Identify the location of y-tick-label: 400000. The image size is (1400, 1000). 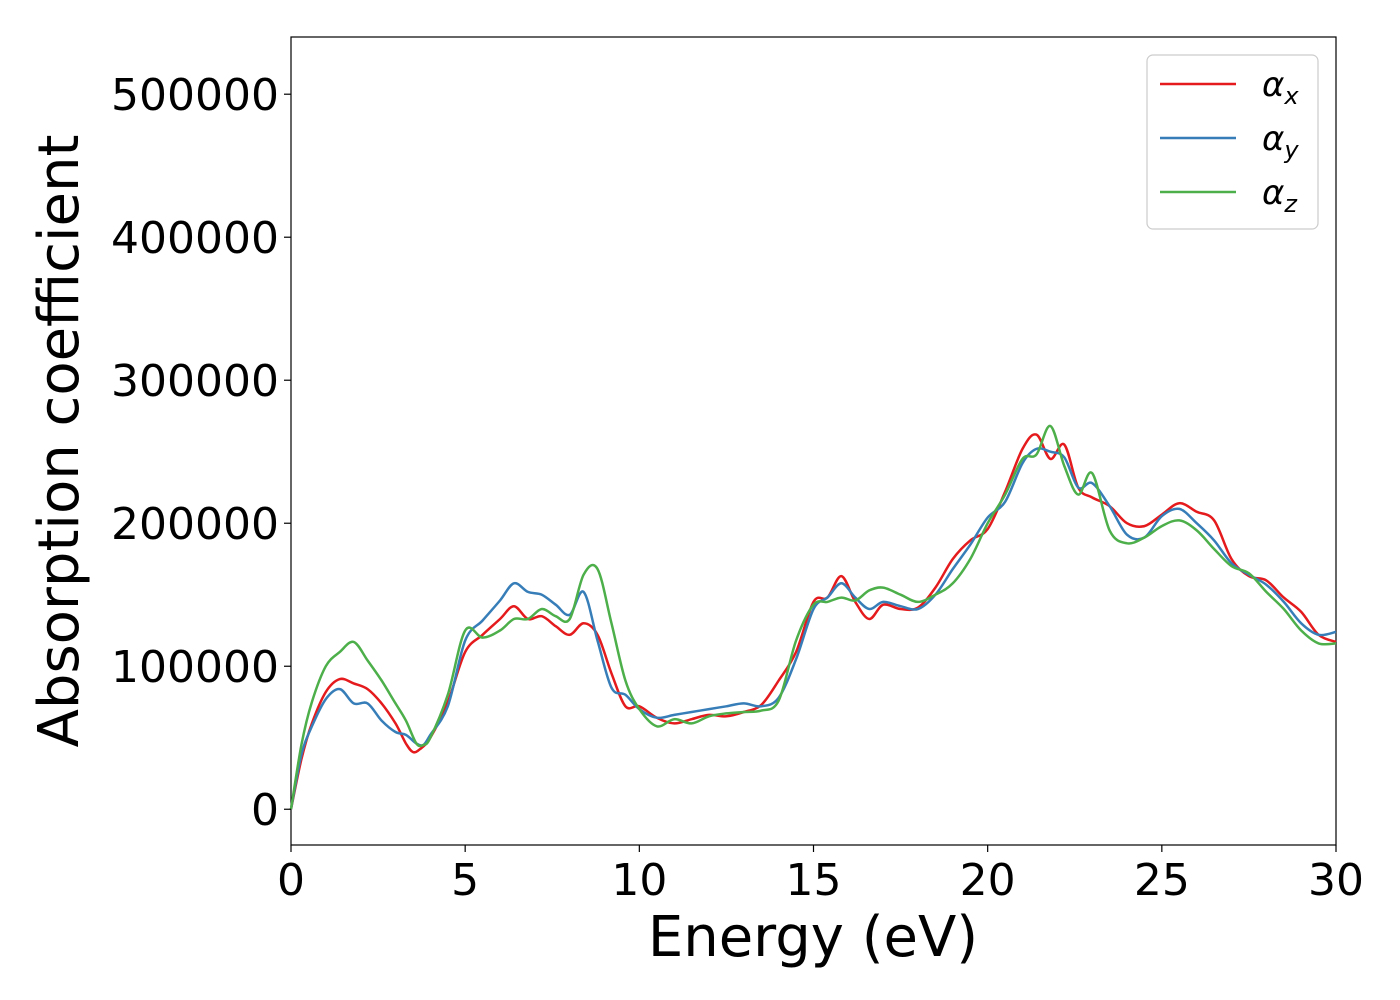
(195, 238).